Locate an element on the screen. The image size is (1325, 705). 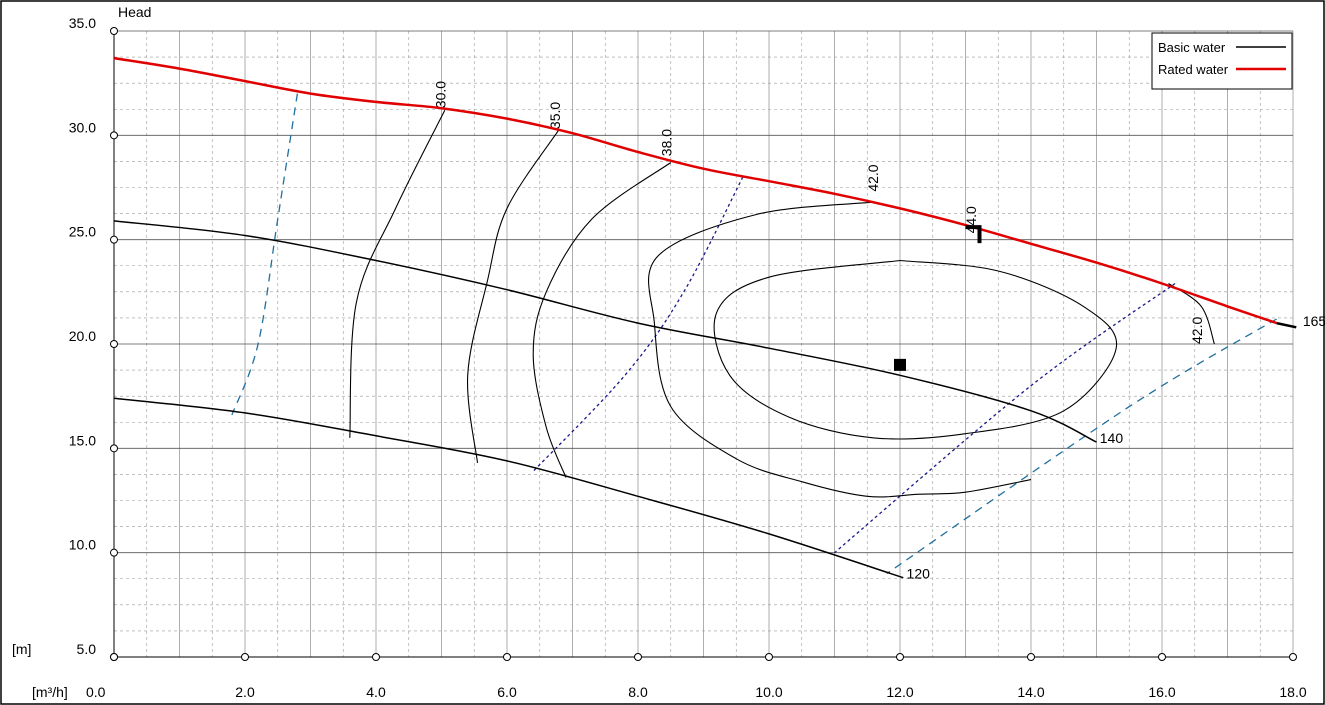
label-165: 165 is located at coordinates (1314, 321).